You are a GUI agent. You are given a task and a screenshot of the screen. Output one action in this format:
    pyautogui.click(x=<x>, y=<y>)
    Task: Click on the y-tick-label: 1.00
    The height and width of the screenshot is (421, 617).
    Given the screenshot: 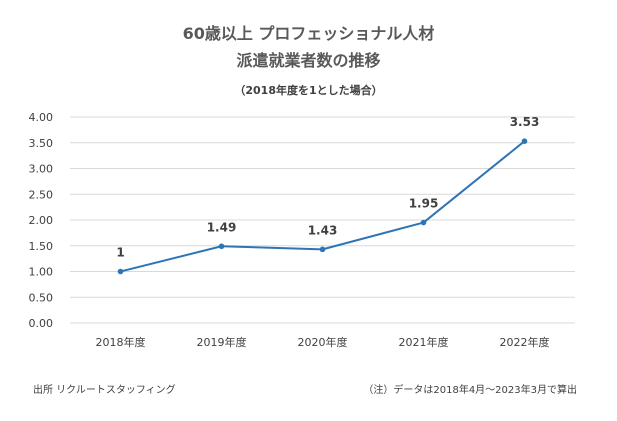 What is the action you would take?
    pyautogui.click(x=41, y=272)
    